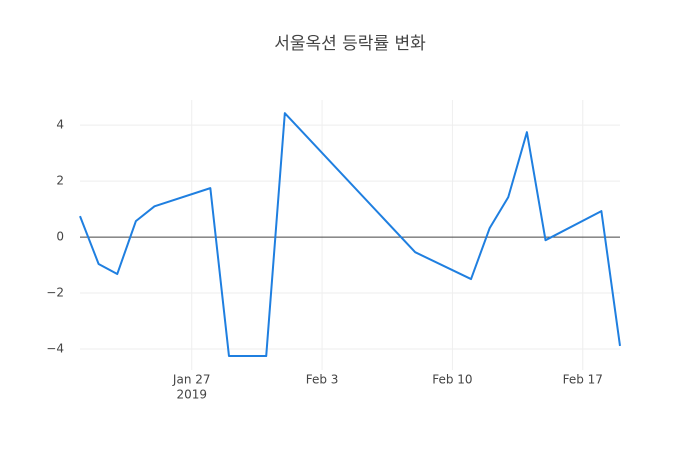  Describe the element at coordinates (191, 395) in the screenshot. I see `x-tick-sublabel: 2019` at that location.